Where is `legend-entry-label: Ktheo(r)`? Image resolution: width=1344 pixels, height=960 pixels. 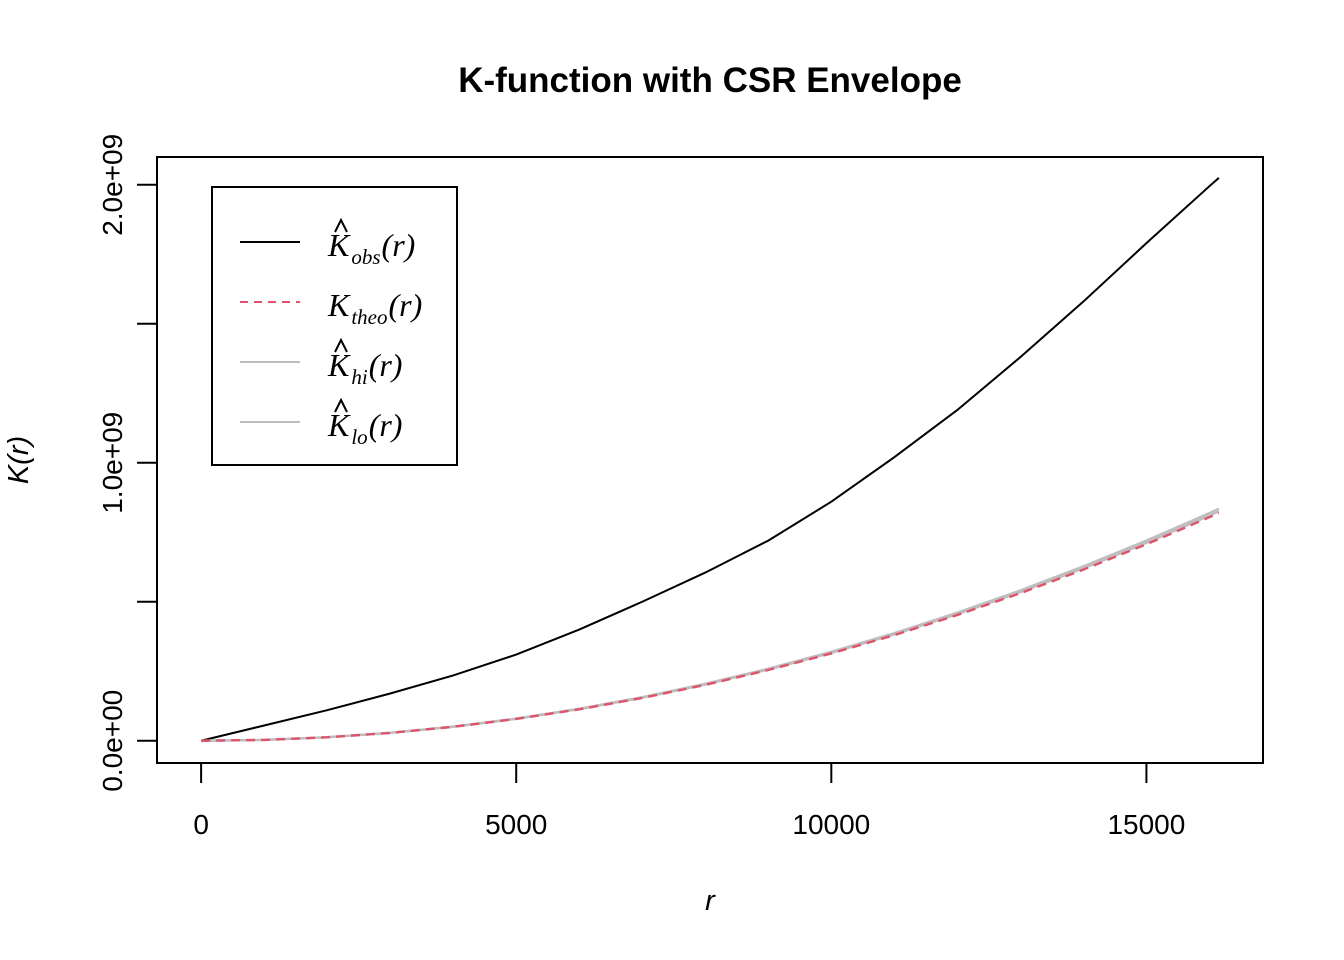
legend-entry-label: Ktheo(r) is located at coordinates (374, 308).